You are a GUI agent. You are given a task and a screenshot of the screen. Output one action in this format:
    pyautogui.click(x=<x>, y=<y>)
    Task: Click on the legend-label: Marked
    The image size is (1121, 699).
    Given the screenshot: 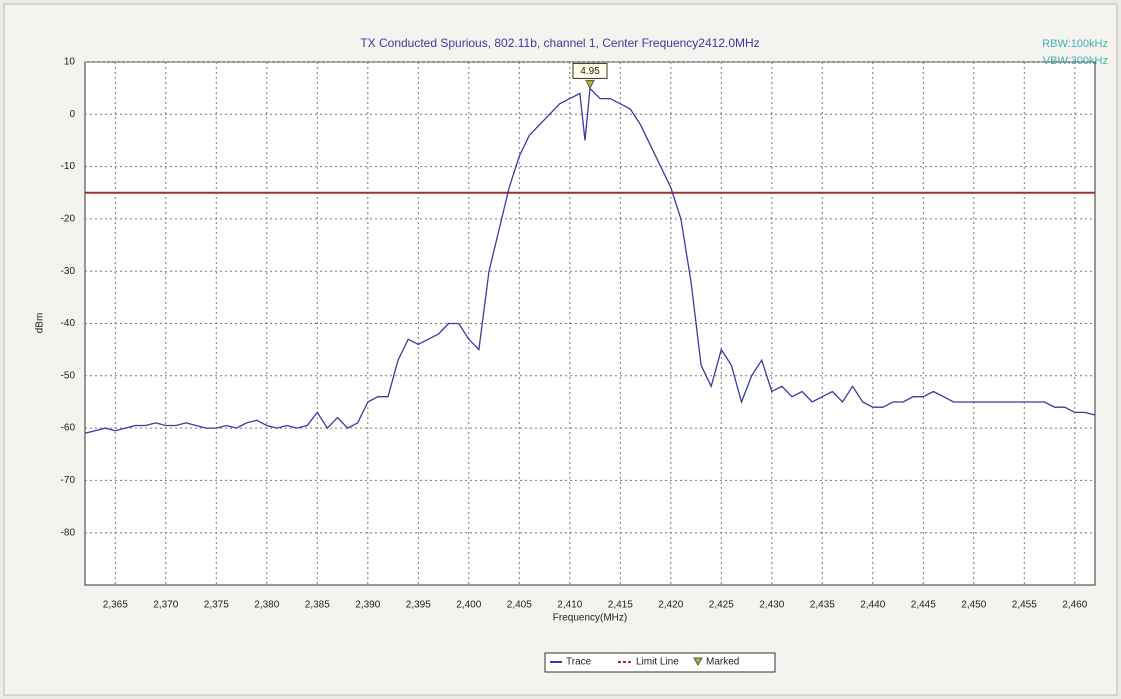 What is the action you would take?
    pyautogui.click(x=722, y=662)
    